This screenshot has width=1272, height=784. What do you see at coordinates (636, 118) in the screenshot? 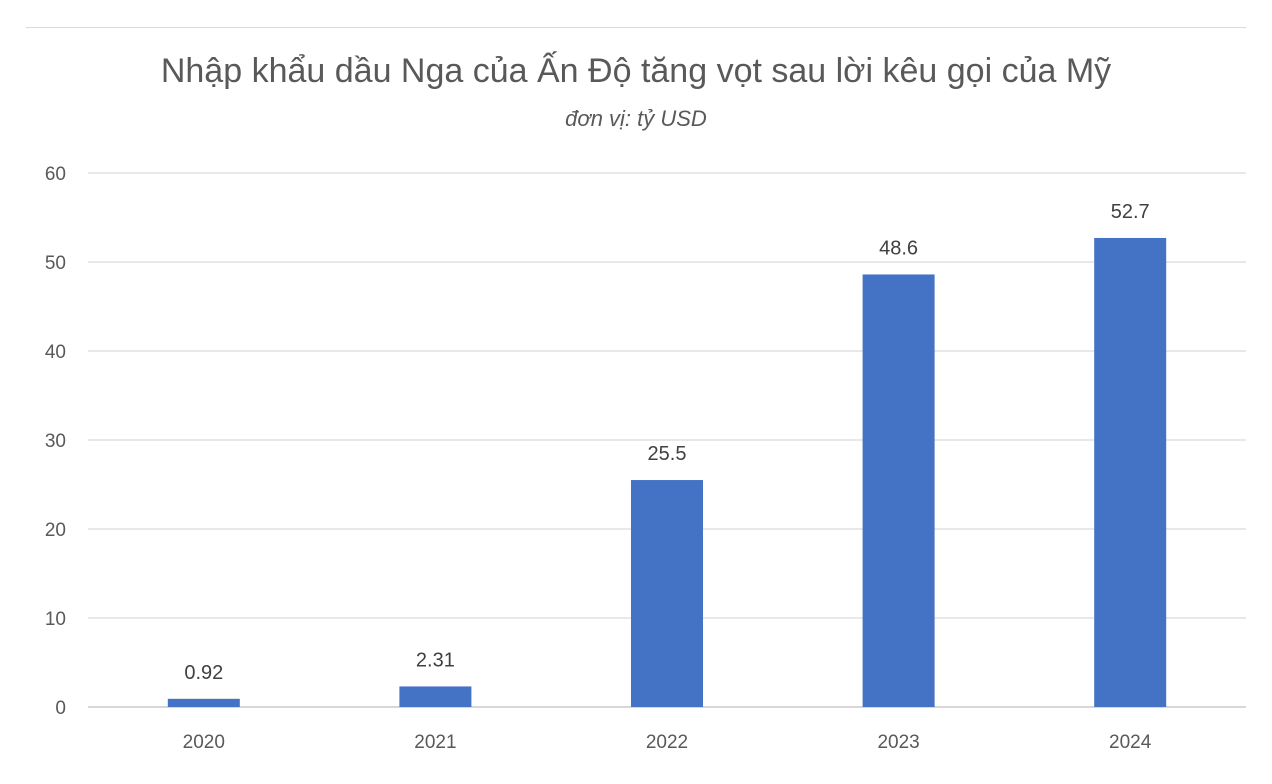
I see `chart-subtitle: đơn vị: tỷ USD` at bounding box center [636, 118].